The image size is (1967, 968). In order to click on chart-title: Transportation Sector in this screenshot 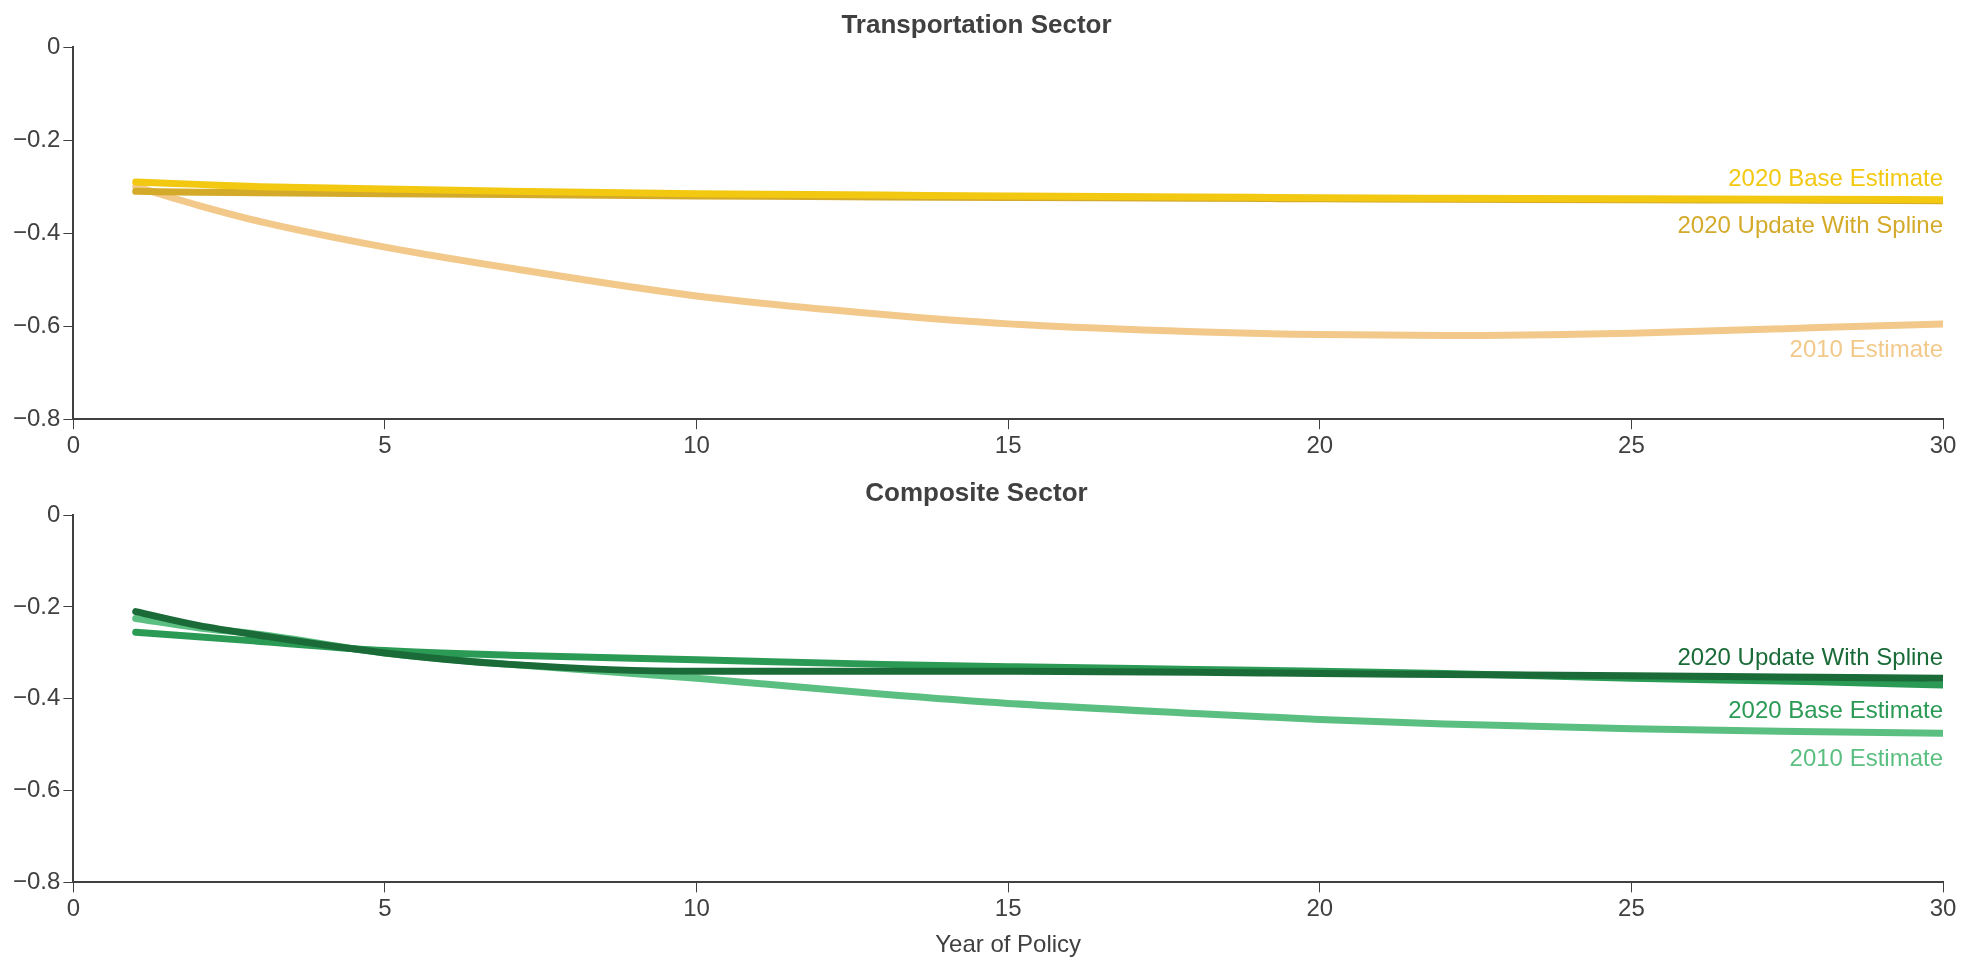, I will do `click(976, 23)`.